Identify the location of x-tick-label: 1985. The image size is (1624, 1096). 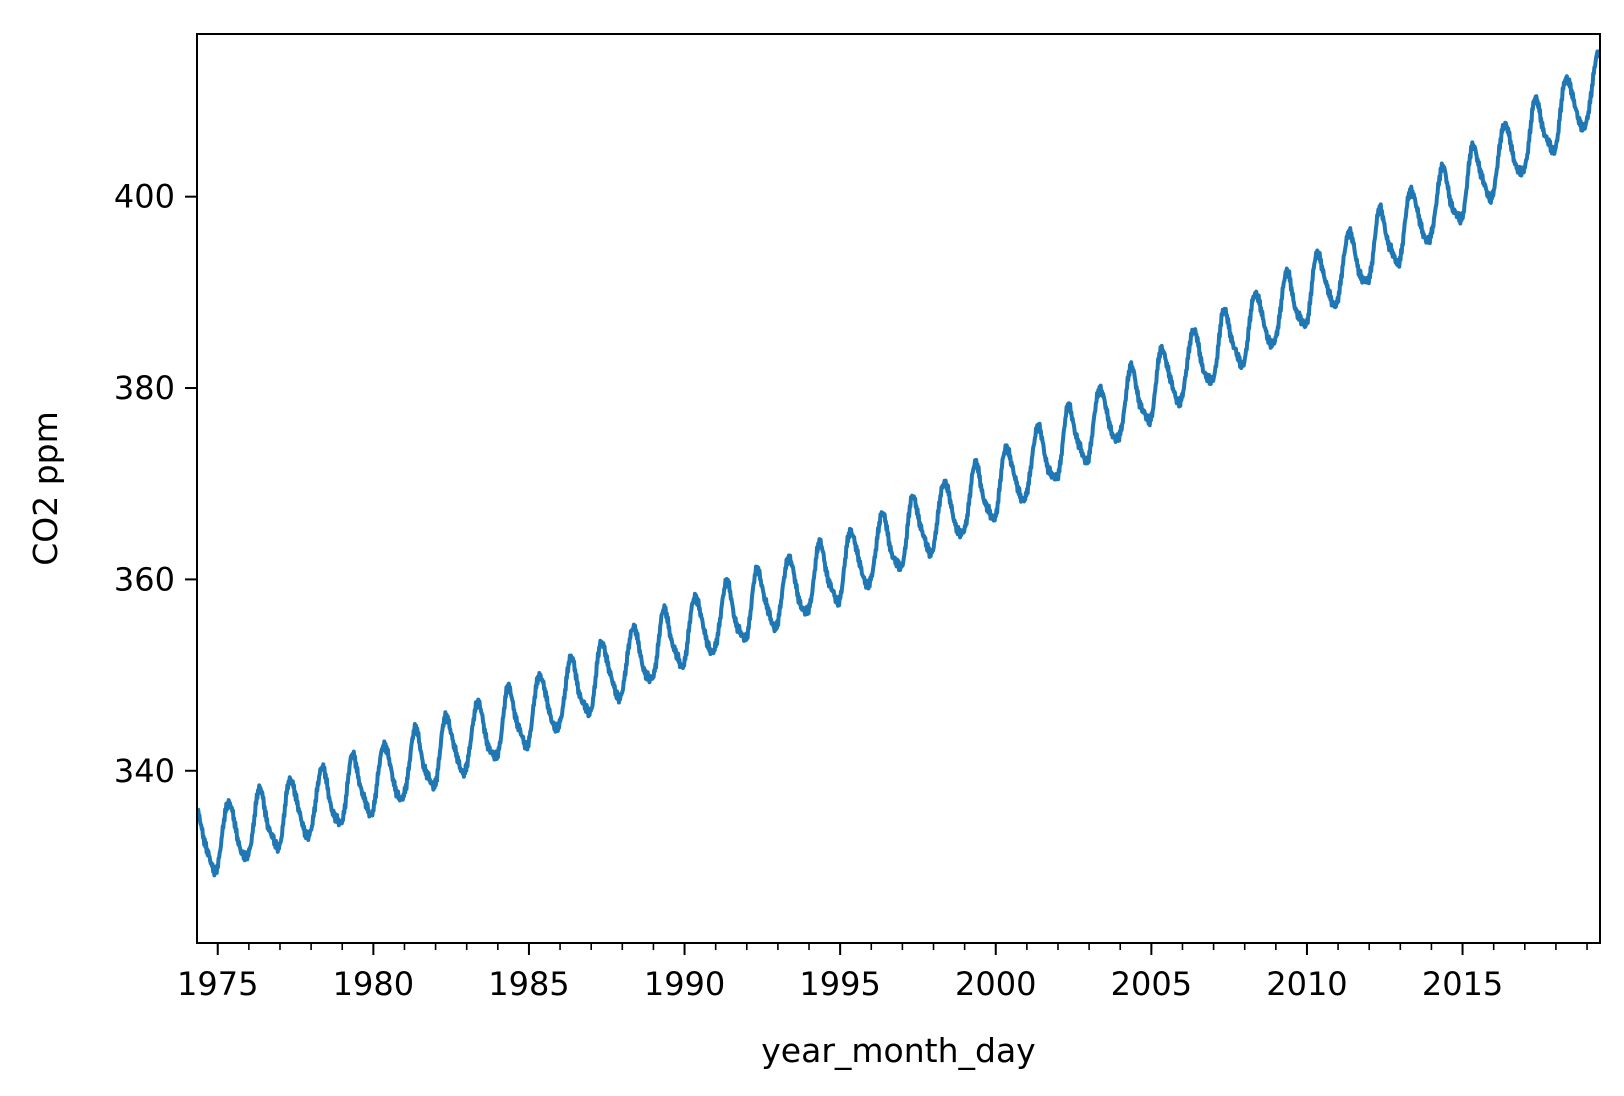
(528, 984).